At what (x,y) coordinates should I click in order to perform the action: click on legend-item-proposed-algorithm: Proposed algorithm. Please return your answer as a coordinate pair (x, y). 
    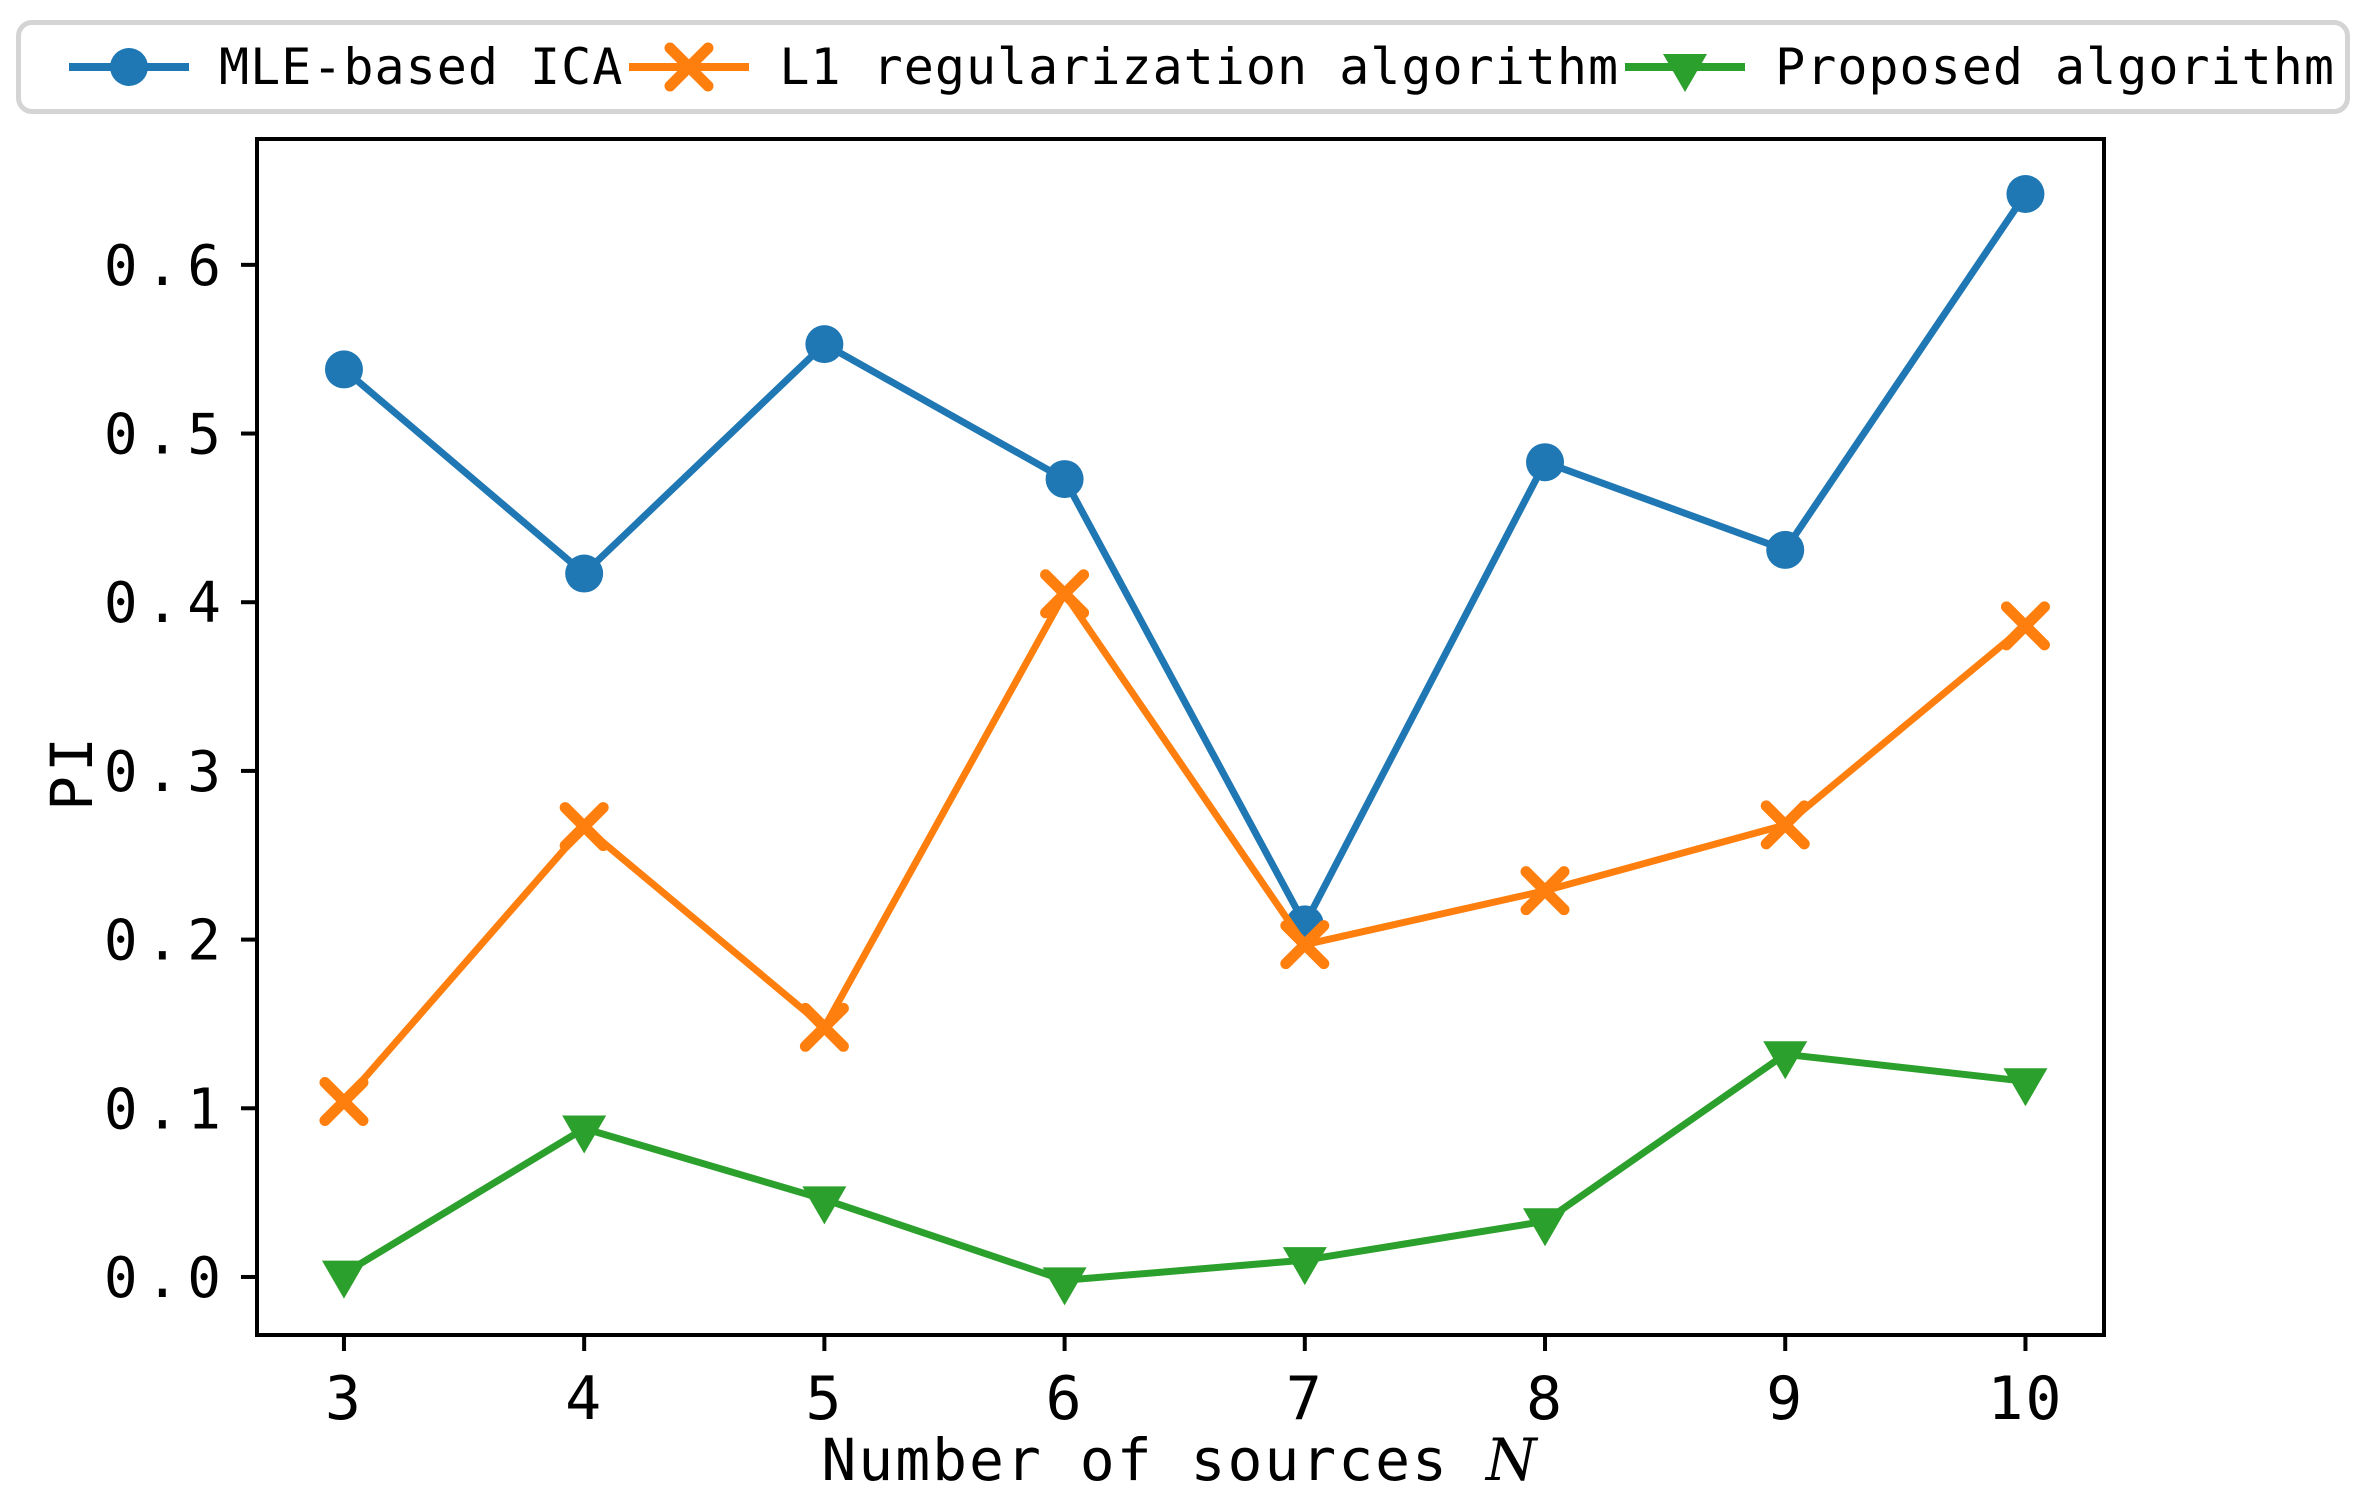
    Looking at the image, I should click on (1977, 67).